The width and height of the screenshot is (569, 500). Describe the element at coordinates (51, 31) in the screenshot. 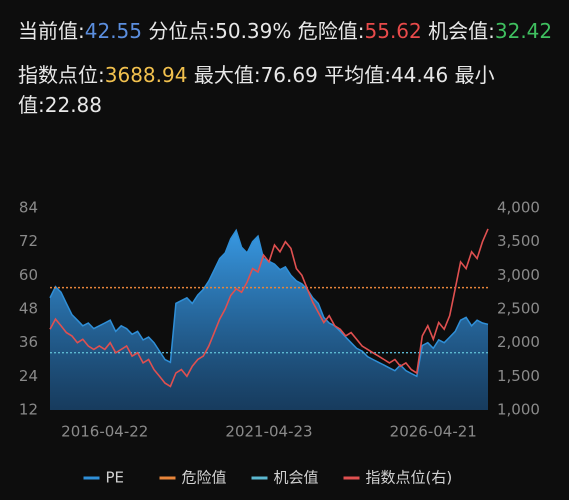

I see `stat-label: 当前值:` at that location.